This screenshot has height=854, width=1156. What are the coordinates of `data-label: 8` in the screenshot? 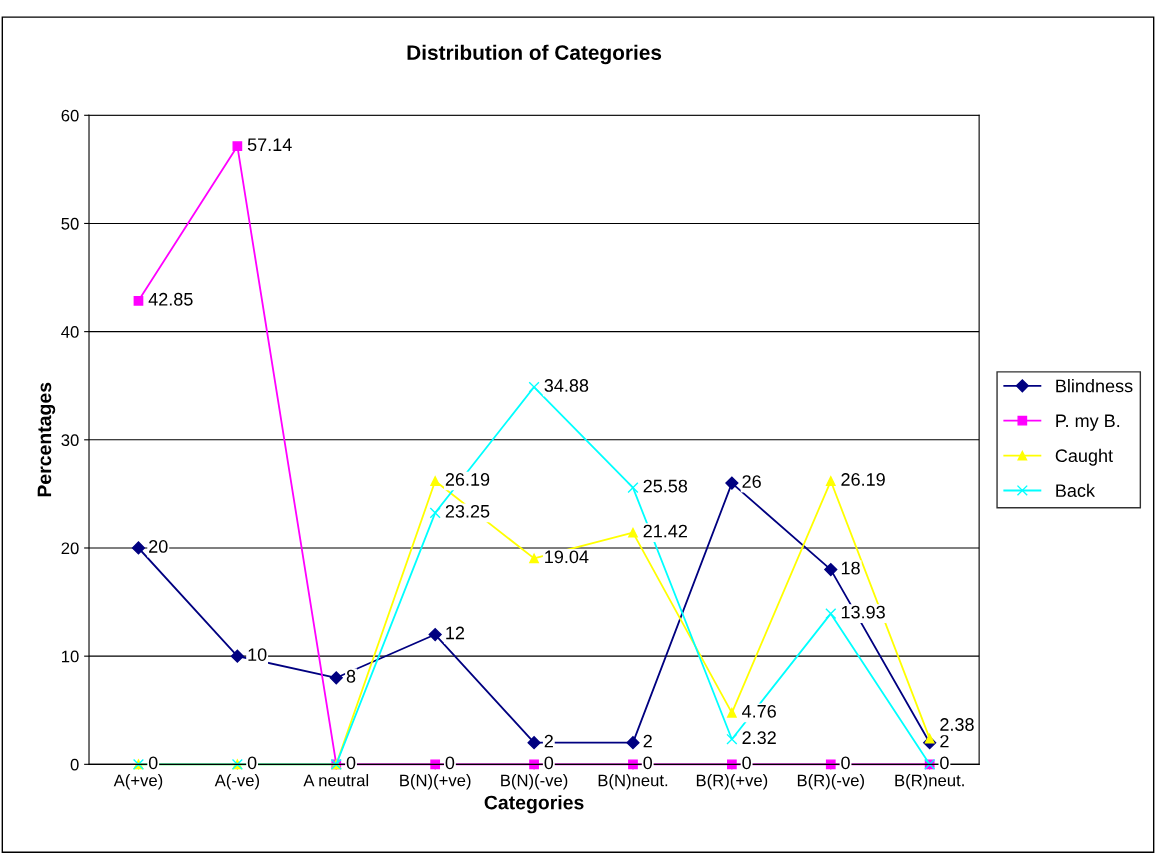 It's located at (351, 676).